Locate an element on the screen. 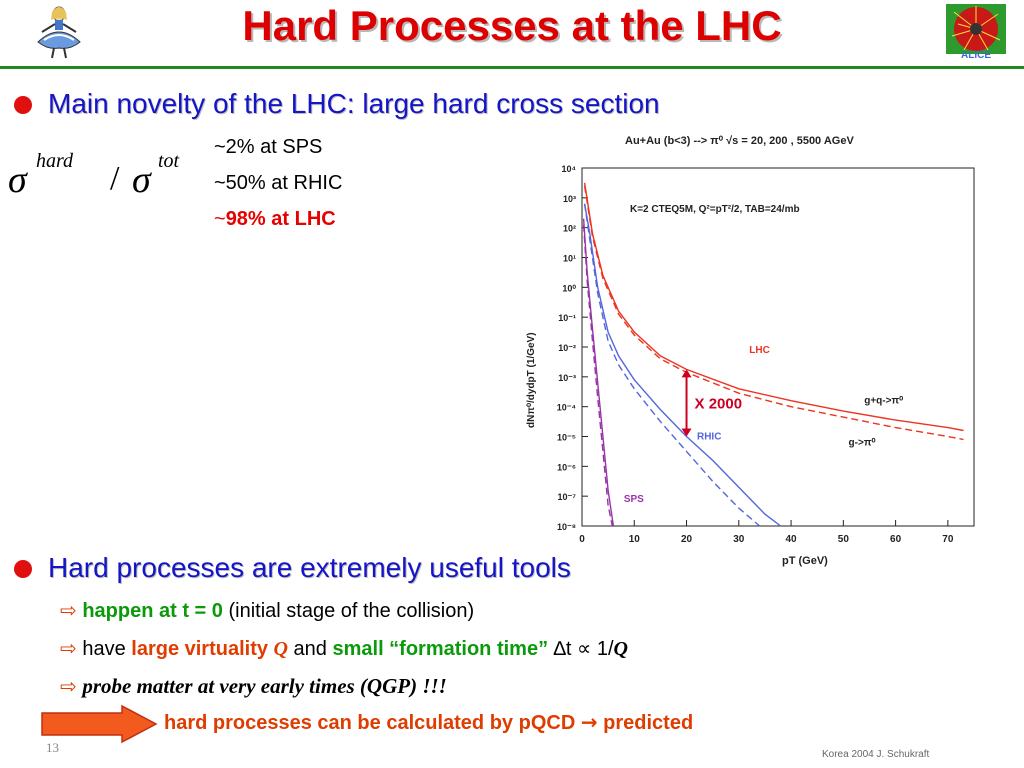 This screenshot has height=768, width=1024. conclusion-text: hard processes can be calculated by pQCD is located at coordinates (372, 723).